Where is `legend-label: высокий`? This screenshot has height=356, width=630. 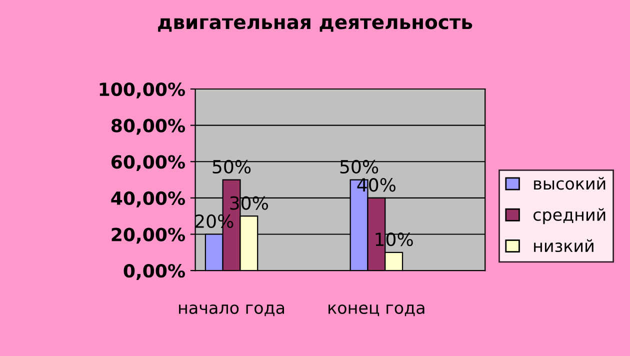
legend-label: высокий is located at coordinates (570, 183).